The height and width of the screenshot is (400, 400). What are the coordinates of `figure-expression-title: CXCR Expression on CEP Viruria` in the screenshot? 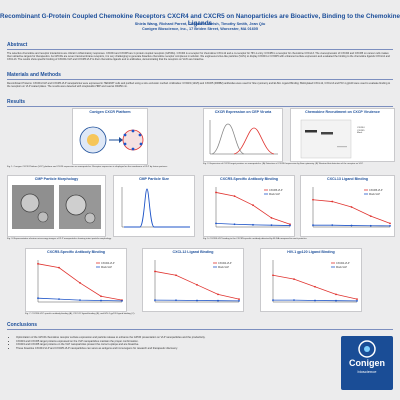 It's located at (243, 112).